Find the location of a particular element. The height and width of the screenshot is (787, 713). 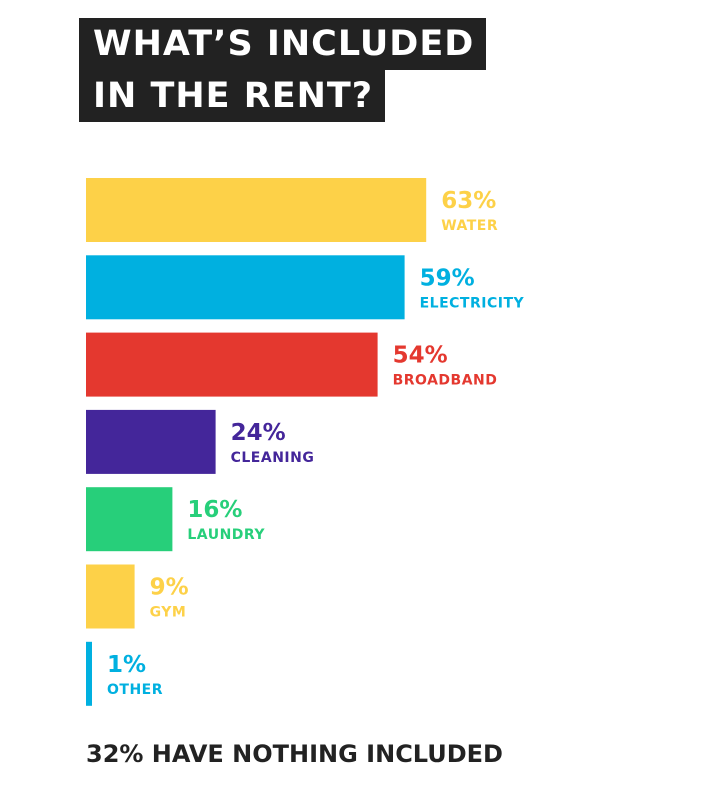

category-label-other: OTHER is located at coordinates (135, 690).